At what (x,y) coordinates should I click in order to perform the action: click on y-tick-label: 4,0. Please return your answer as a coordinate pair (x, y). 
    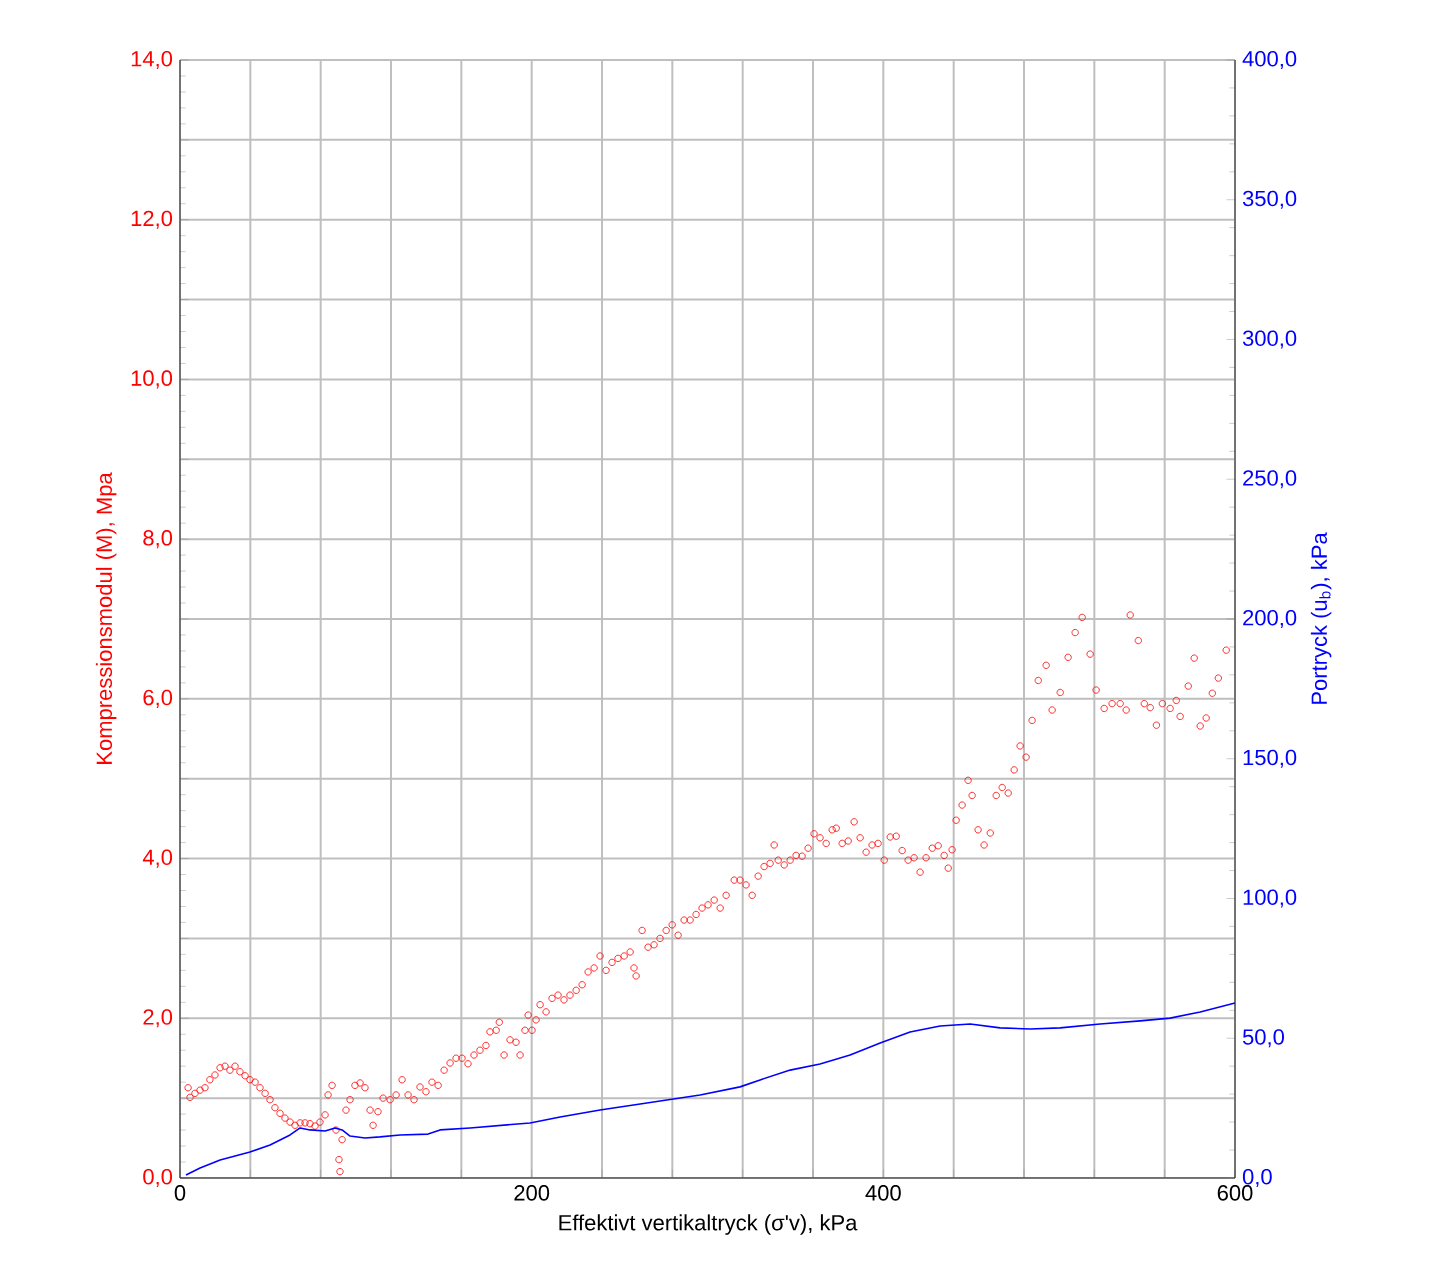
    Looking at the image, I should click on (157, 858).